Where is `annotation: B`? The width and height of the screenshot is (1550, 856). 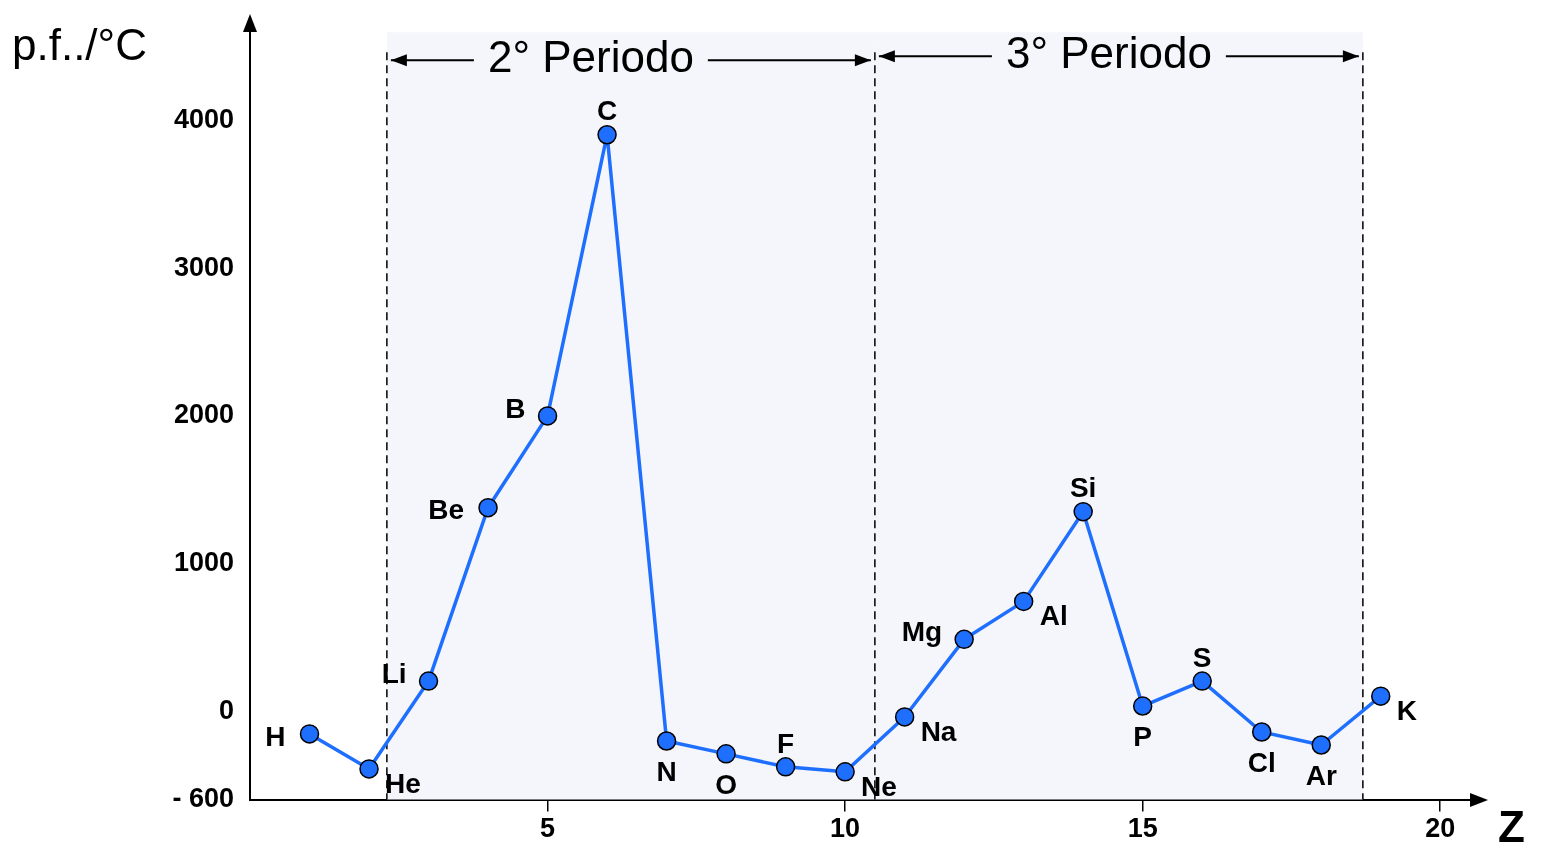 annotation: B is located at coordinates (515, 408).